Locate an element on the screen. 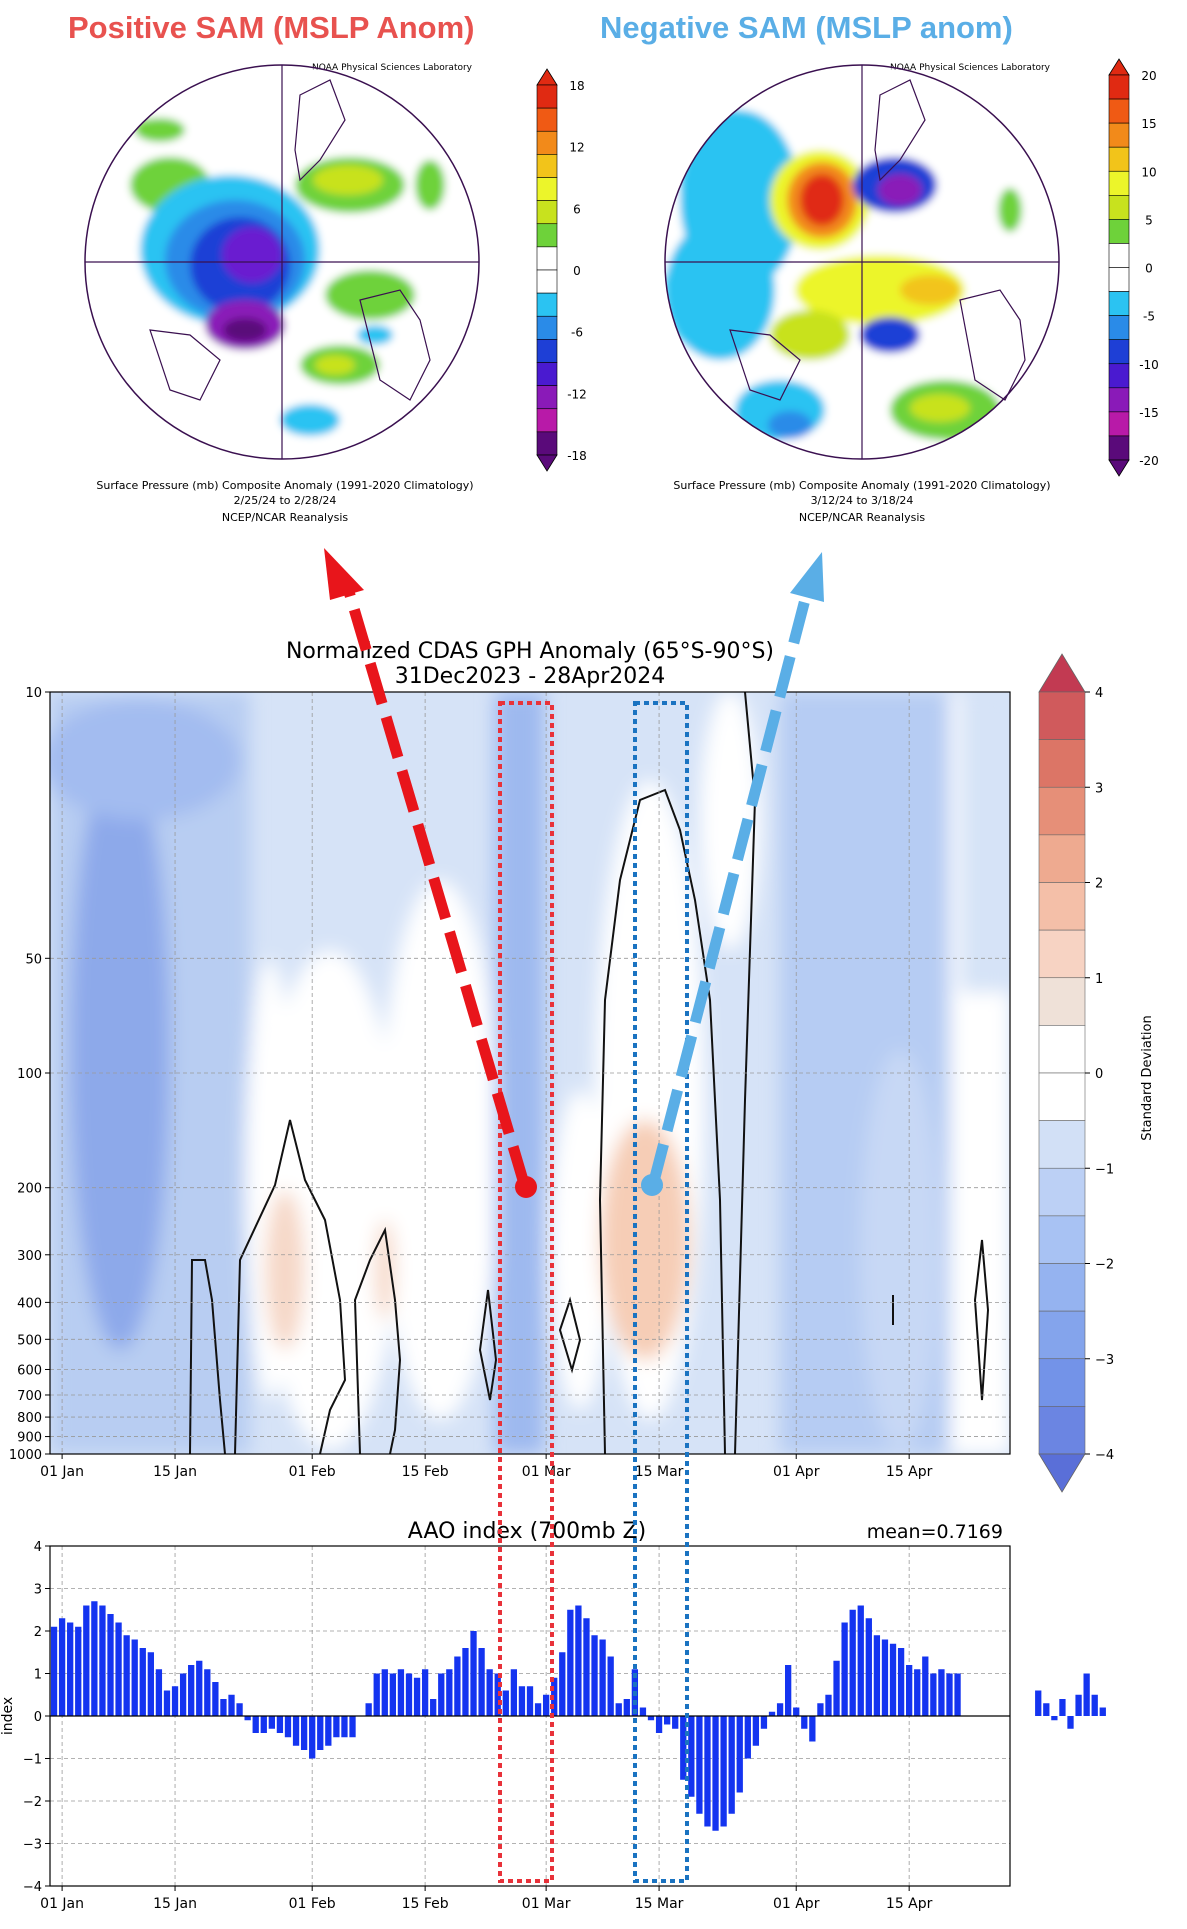 The image size is (1187, 1929). positive-sam-arrow is located at coordinates (430, 873).